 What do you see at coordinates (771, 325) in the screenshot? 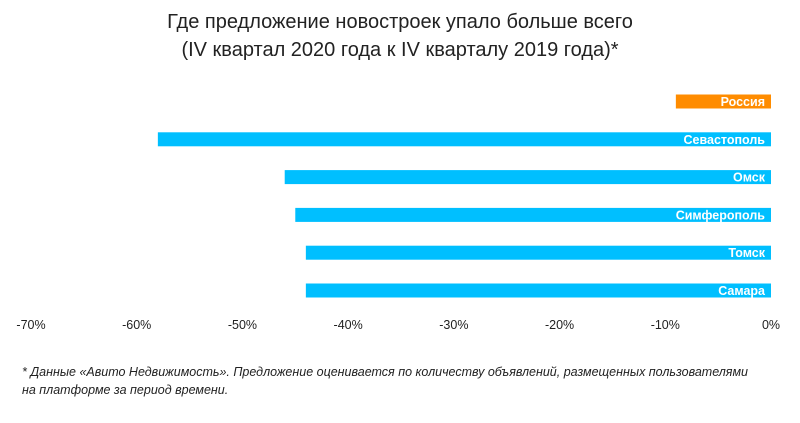
I see `x-tick-label: 0%` at bounding box center [771, 325].